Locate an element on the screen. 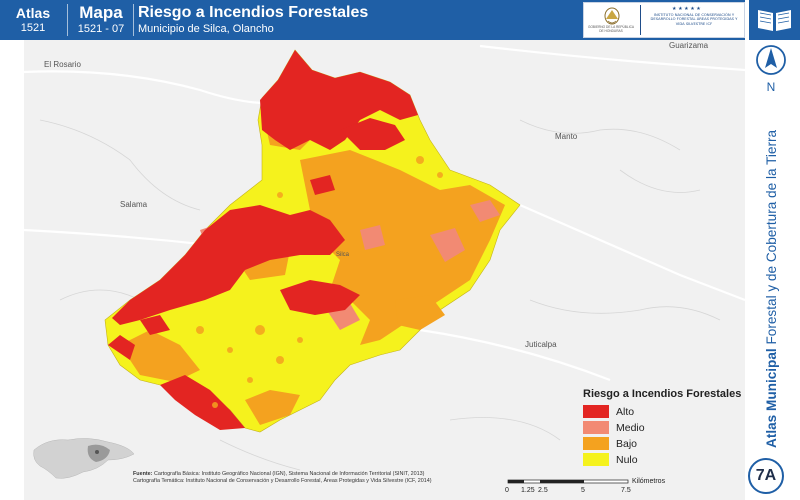 The height and width of the screenshot is (500, 800). scale-tick-1: 1.25 is located at coordinates (528, 490).